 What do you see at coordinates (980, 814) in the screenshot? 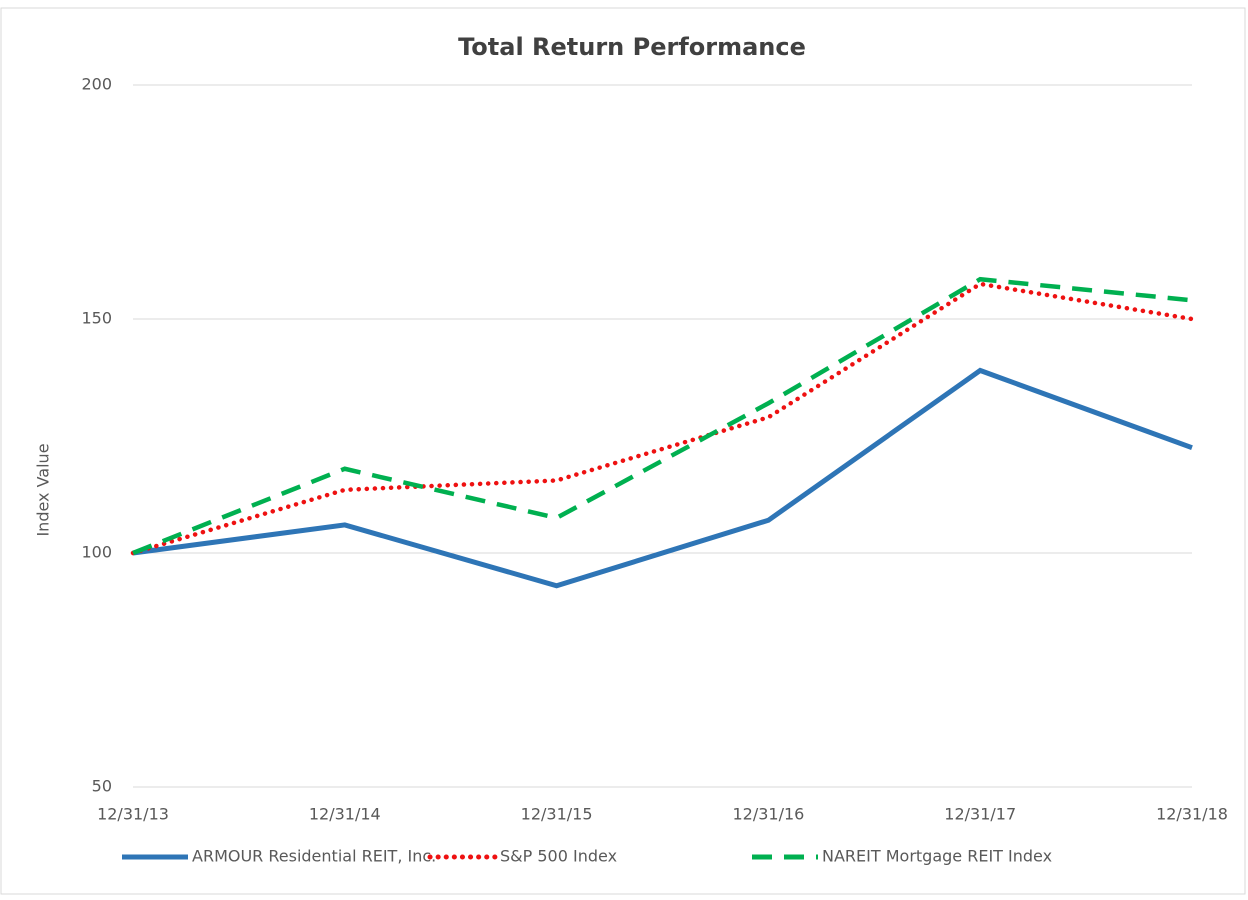
I see `x-tick-label: 12/31/17` at bounding box center [980, 814].